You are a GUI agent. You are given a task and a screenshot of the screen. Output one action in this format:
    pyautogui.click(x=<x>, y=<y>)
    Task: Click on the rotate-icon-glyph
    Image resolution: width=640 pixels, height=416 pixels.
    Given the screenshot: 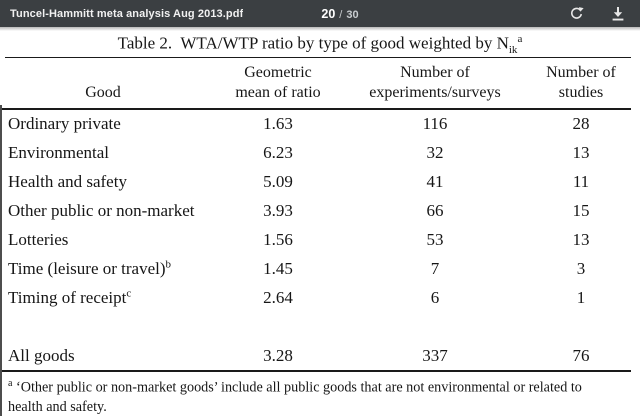 What is the action you would take?
    pyautogui.click(x=577, y=13)
    